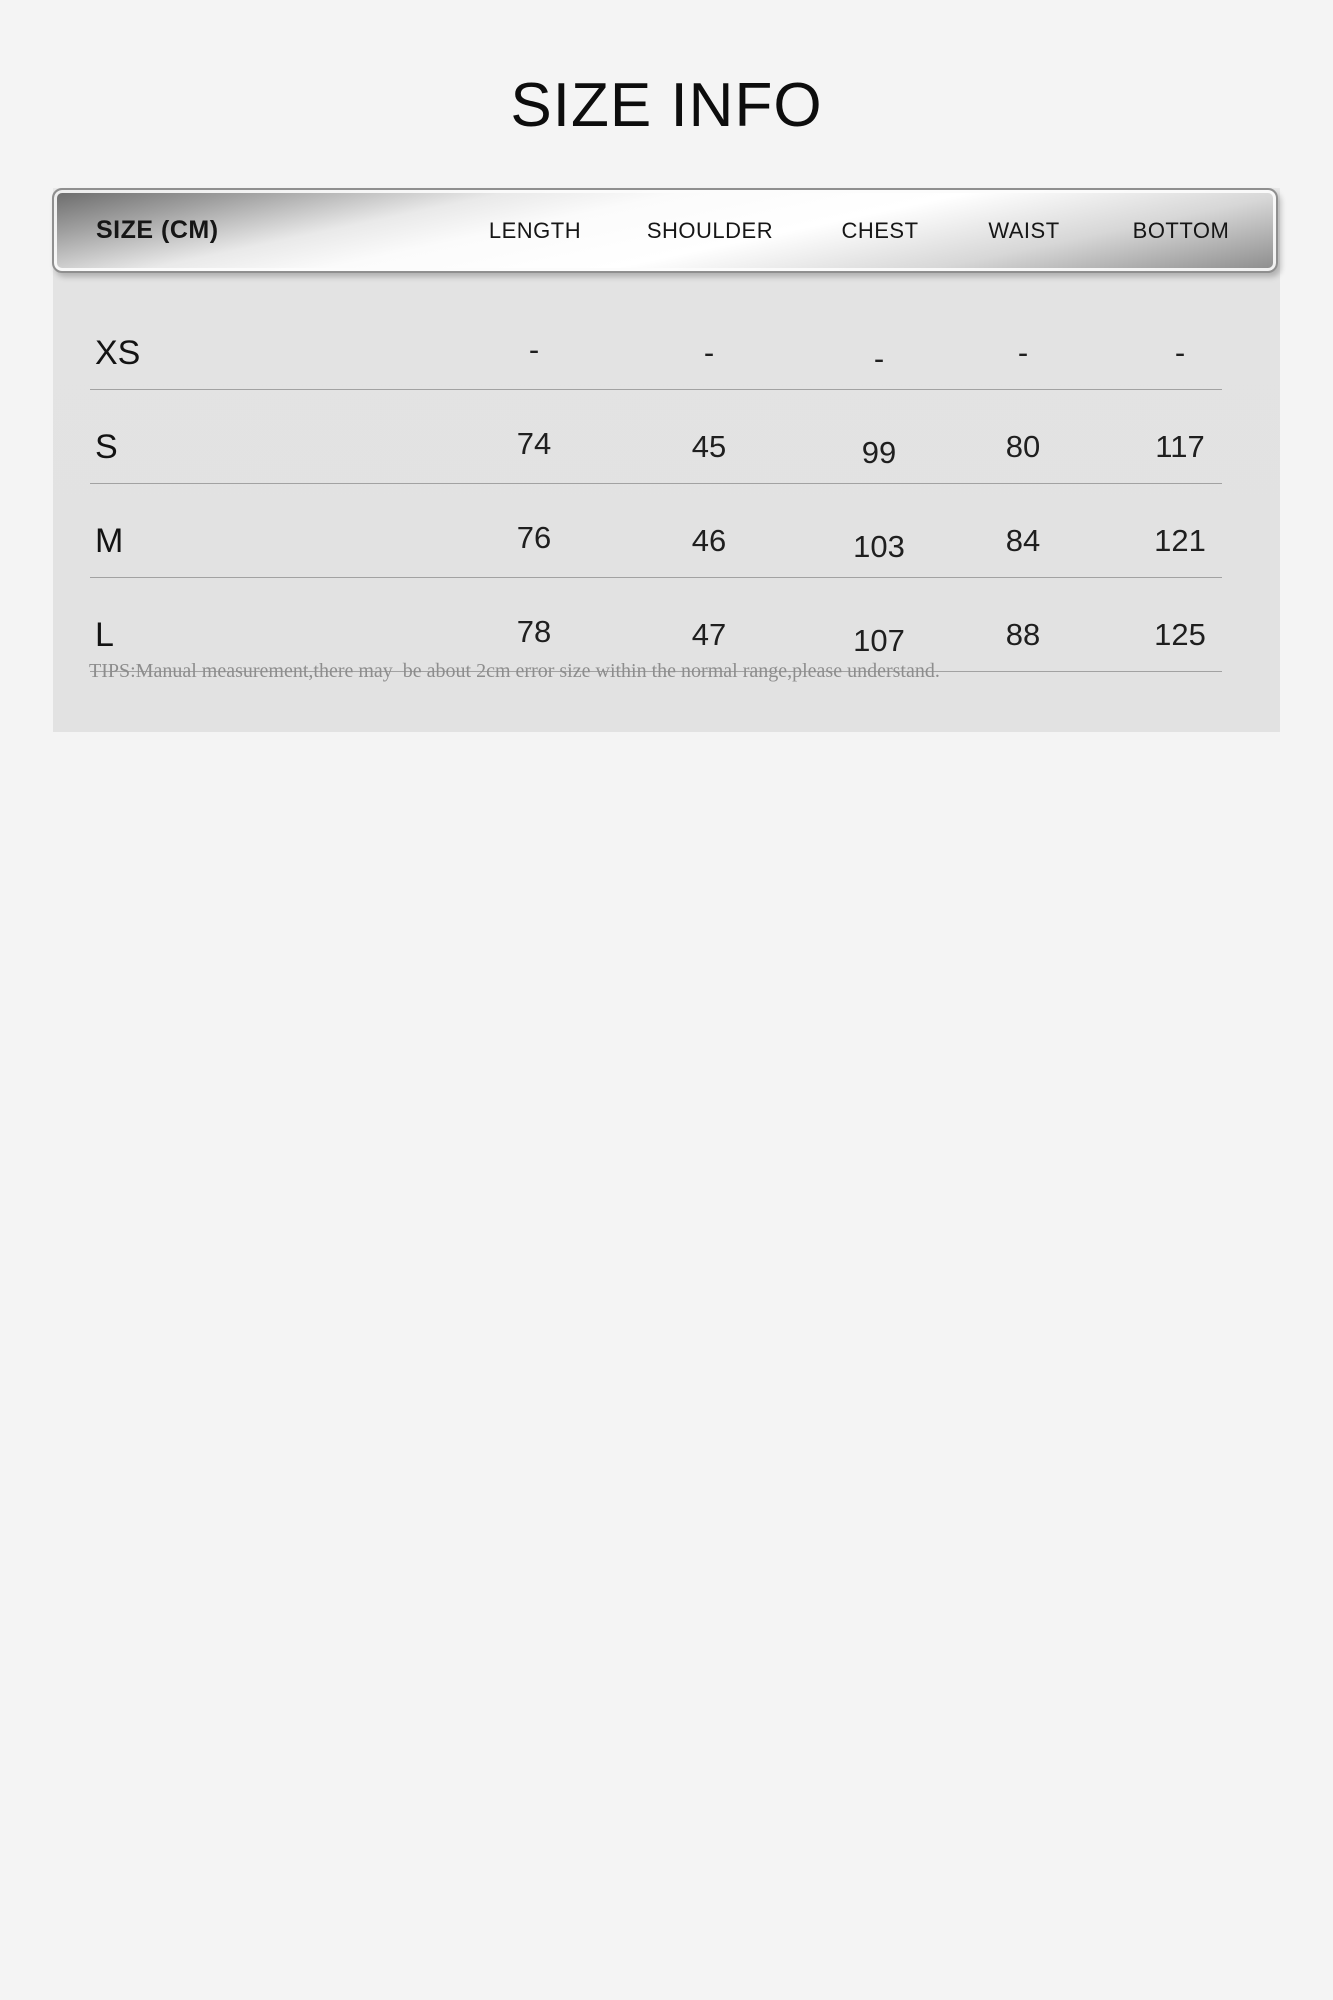 This screenshot has height=2000, width=1333. I want to click on table-row-m: M 76 46 103 84 121, so click(666, 531).